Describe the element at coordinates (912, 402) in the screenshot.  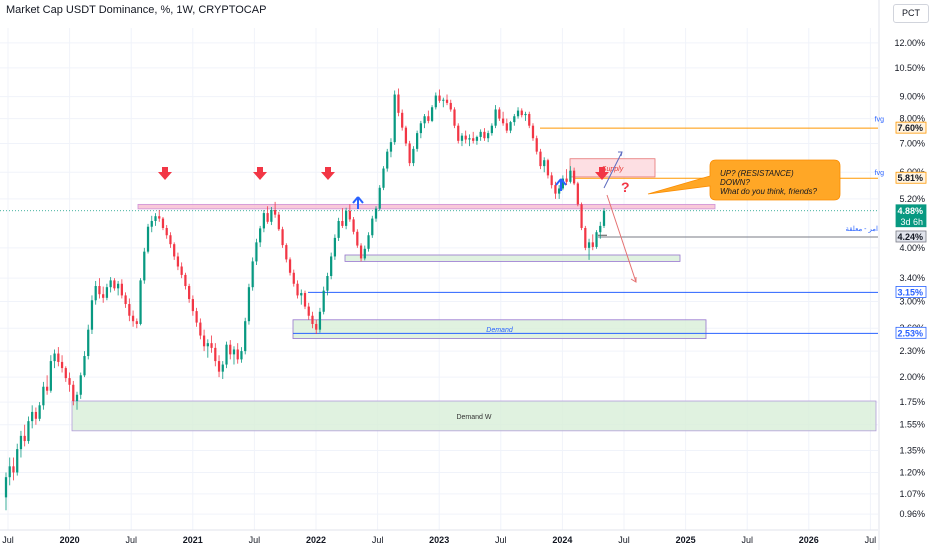
I see `y-tick-label: 1.75%` at that location.